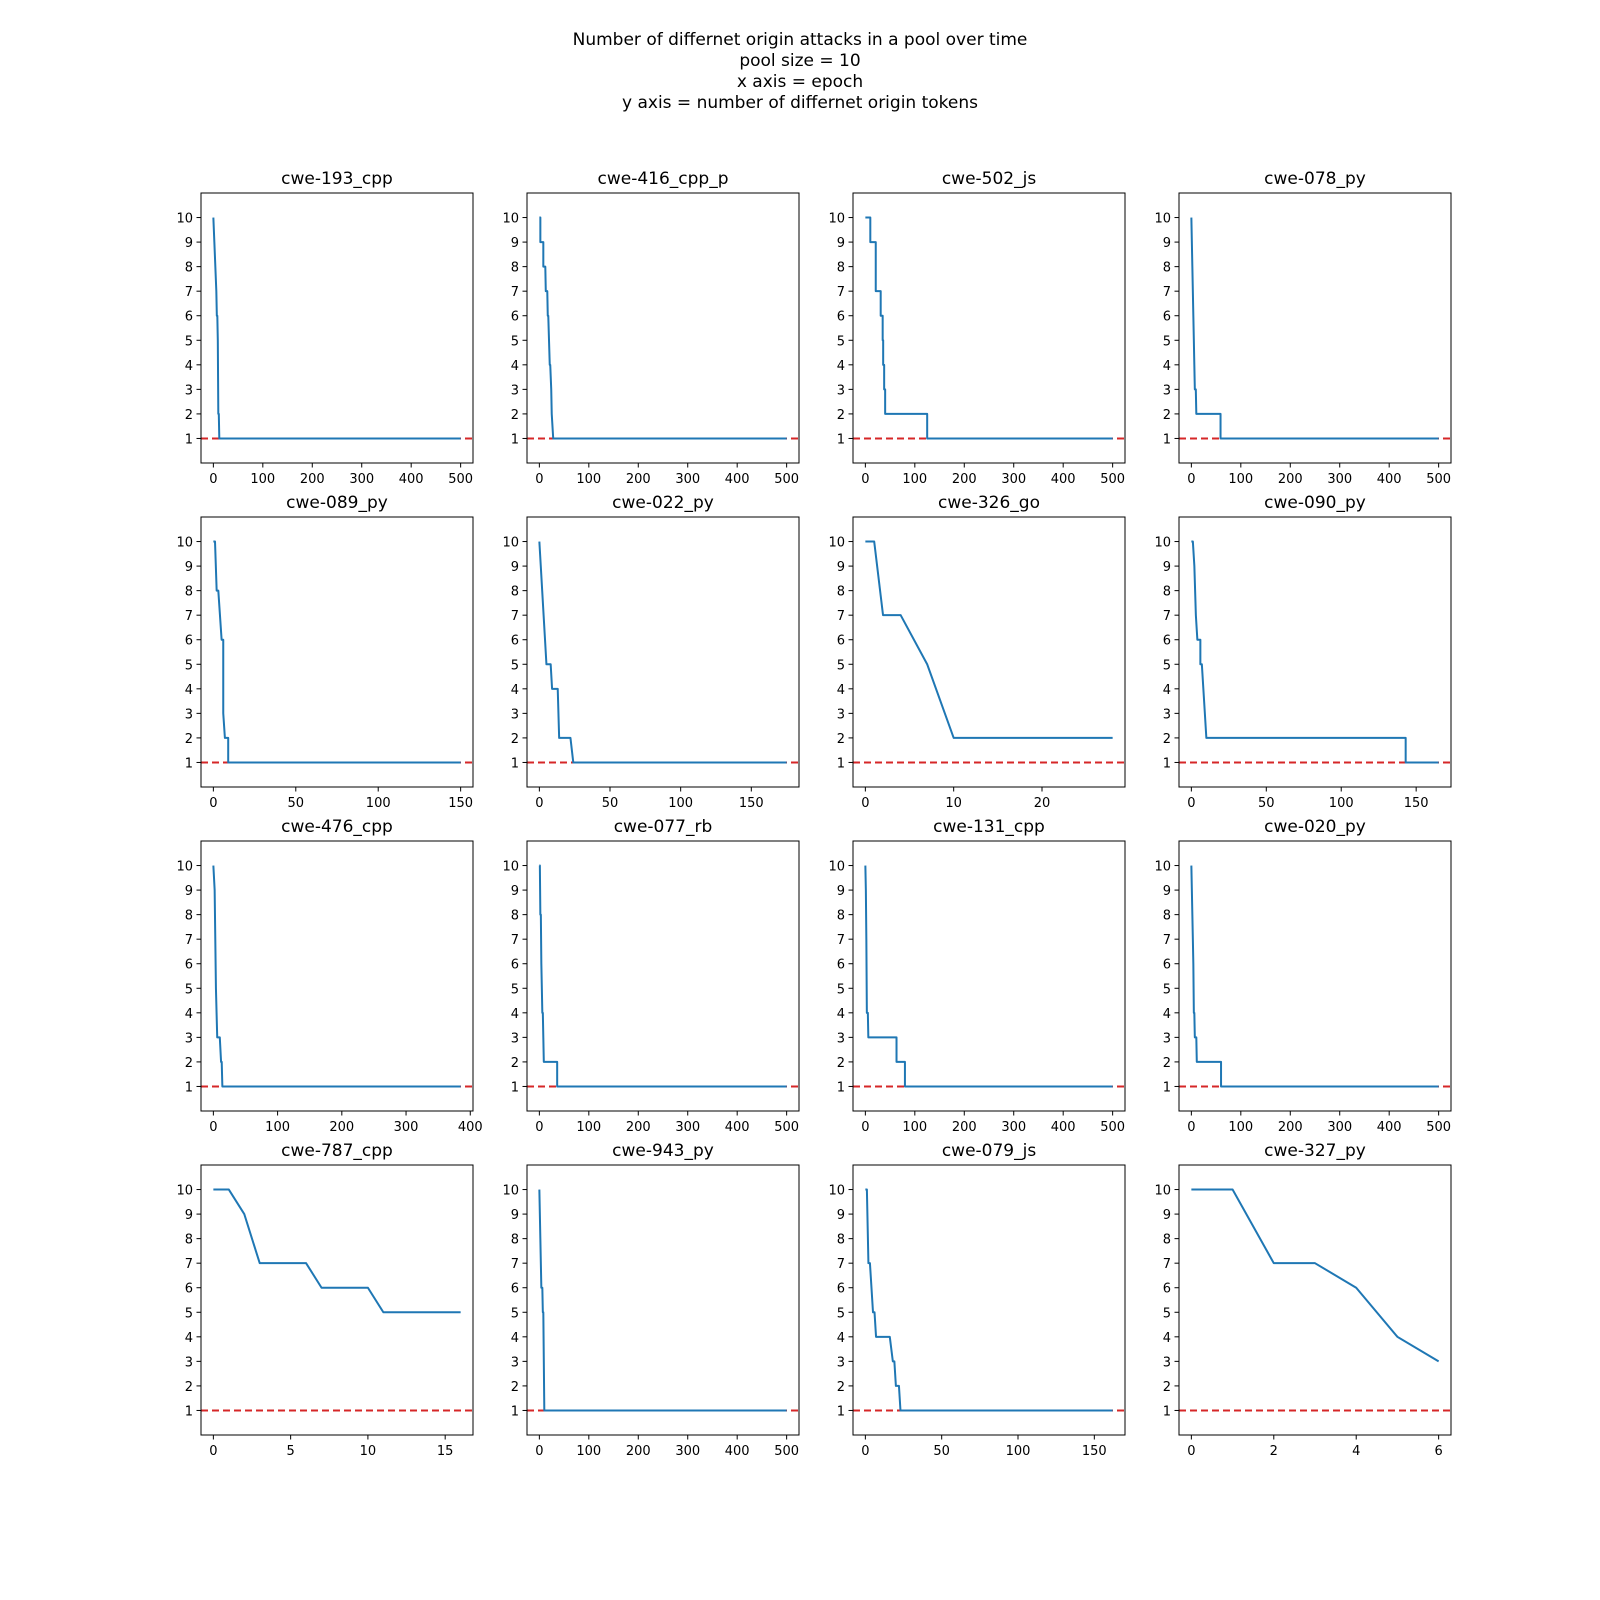 Image resolution: width=1600 pixels, height=1600 pixels. I want to click on subplot: cwe-193_cpp 0 100 200 300 400 500 1 2 3 4 5 6 7 8 9 10, so click(325, 328).